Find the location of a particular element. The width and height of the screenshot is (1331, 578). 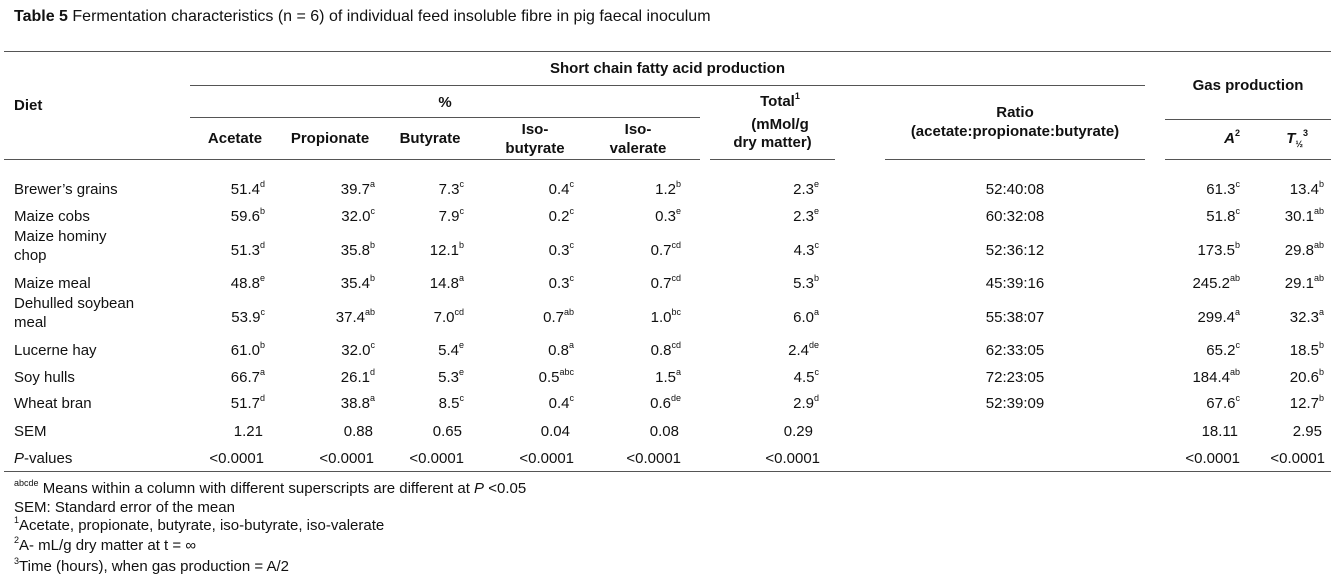

cell-isobutyrate: 0.4c is located at coordinates (524, 189).